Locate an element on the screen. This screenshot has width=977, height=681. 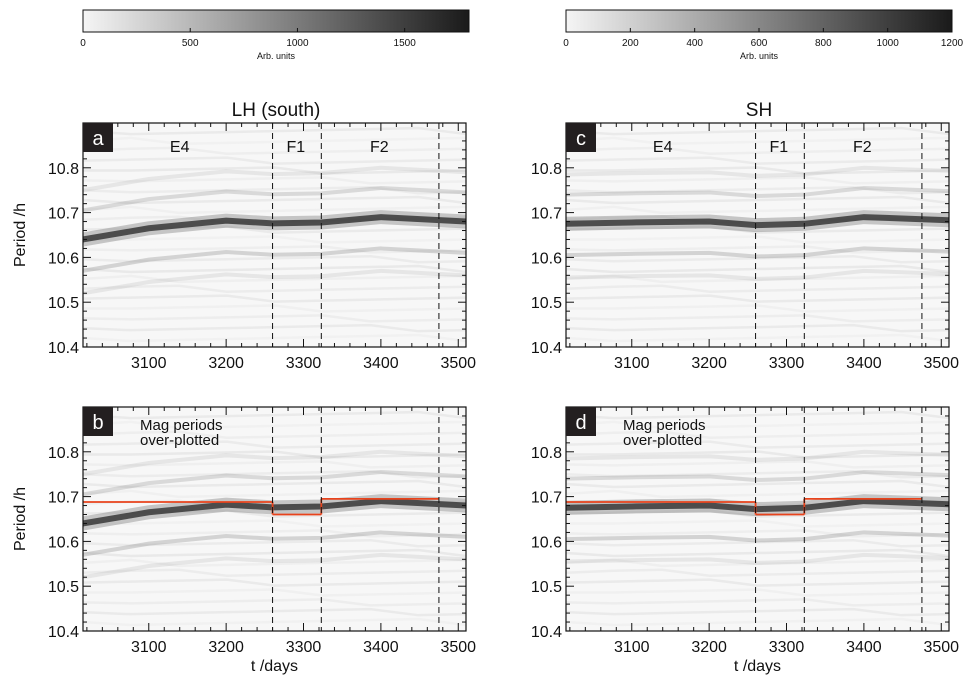
colorbar-left-gradient is located at coordinates (276, 21).